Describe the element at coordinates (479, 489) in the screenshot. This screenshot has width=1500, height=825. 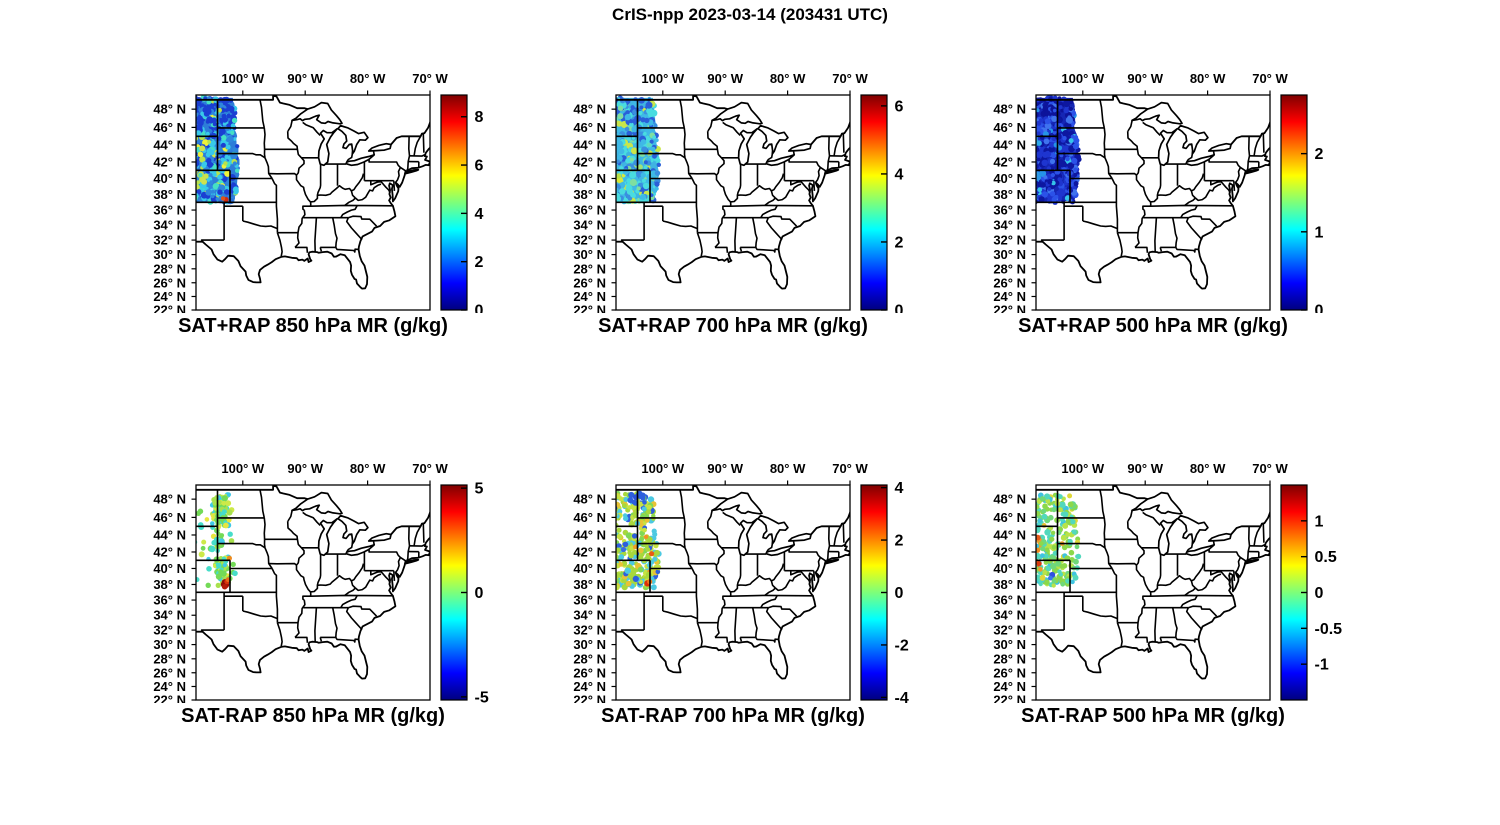
I see `colorbar-tick-label: 5` at that location.